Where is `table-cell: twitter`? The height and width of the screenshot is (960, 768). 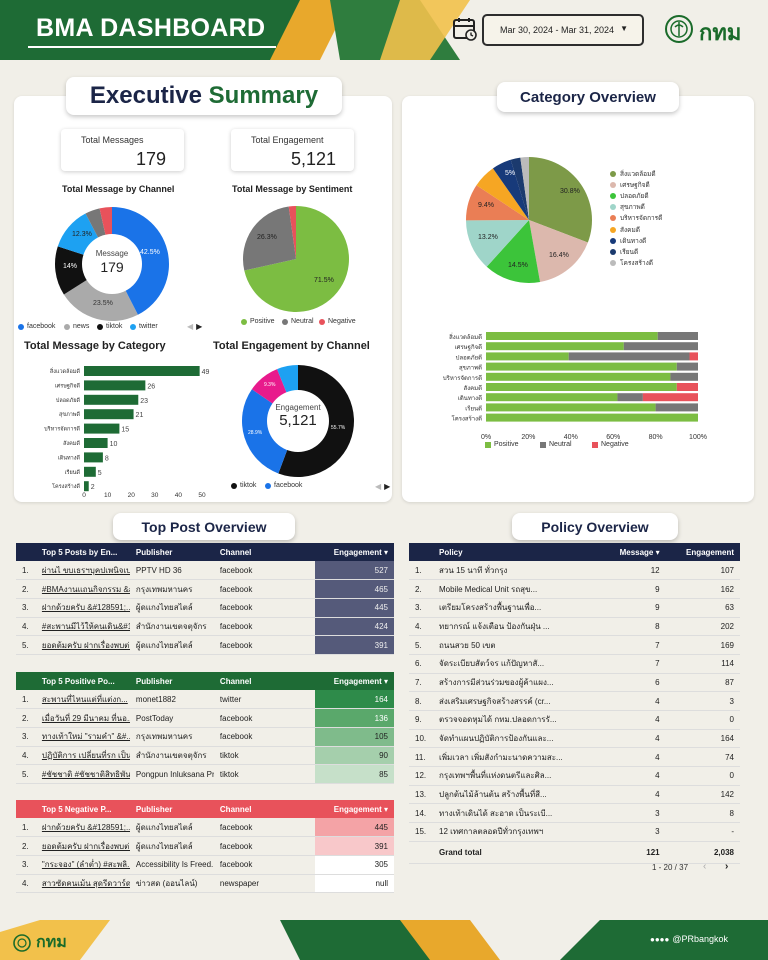 table-cell: twitter is located at coordinates (264, 700).